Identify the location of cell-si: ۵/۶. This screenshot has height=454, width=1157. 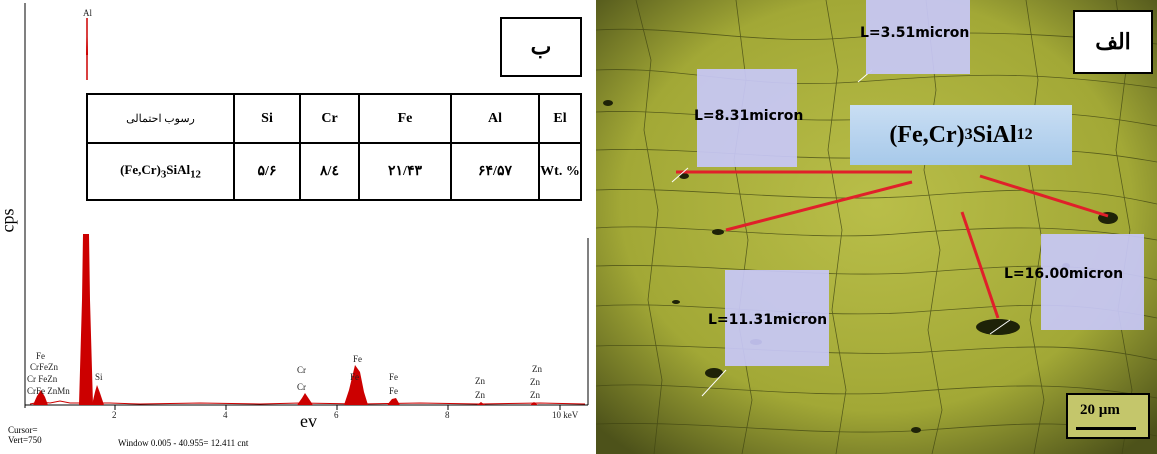
(267, 171).